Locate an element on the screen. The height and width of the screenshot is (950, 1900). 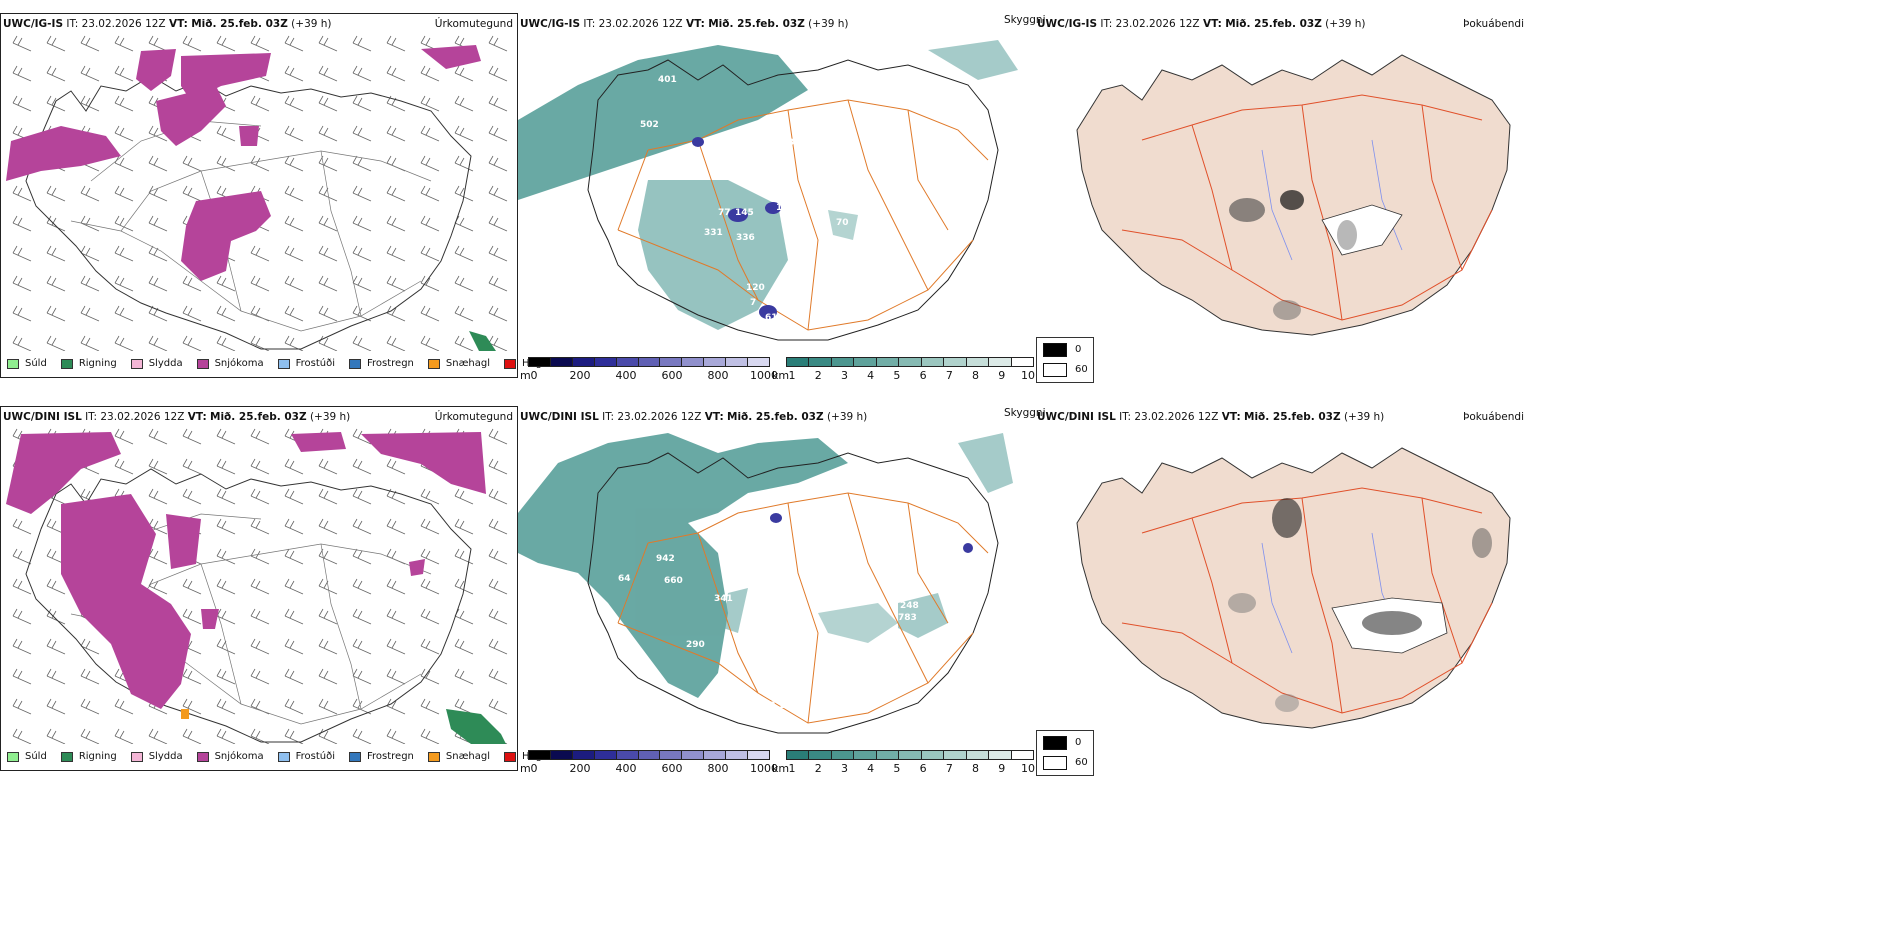
lead-time: (+39 h) is located at coordinates (311, 24).